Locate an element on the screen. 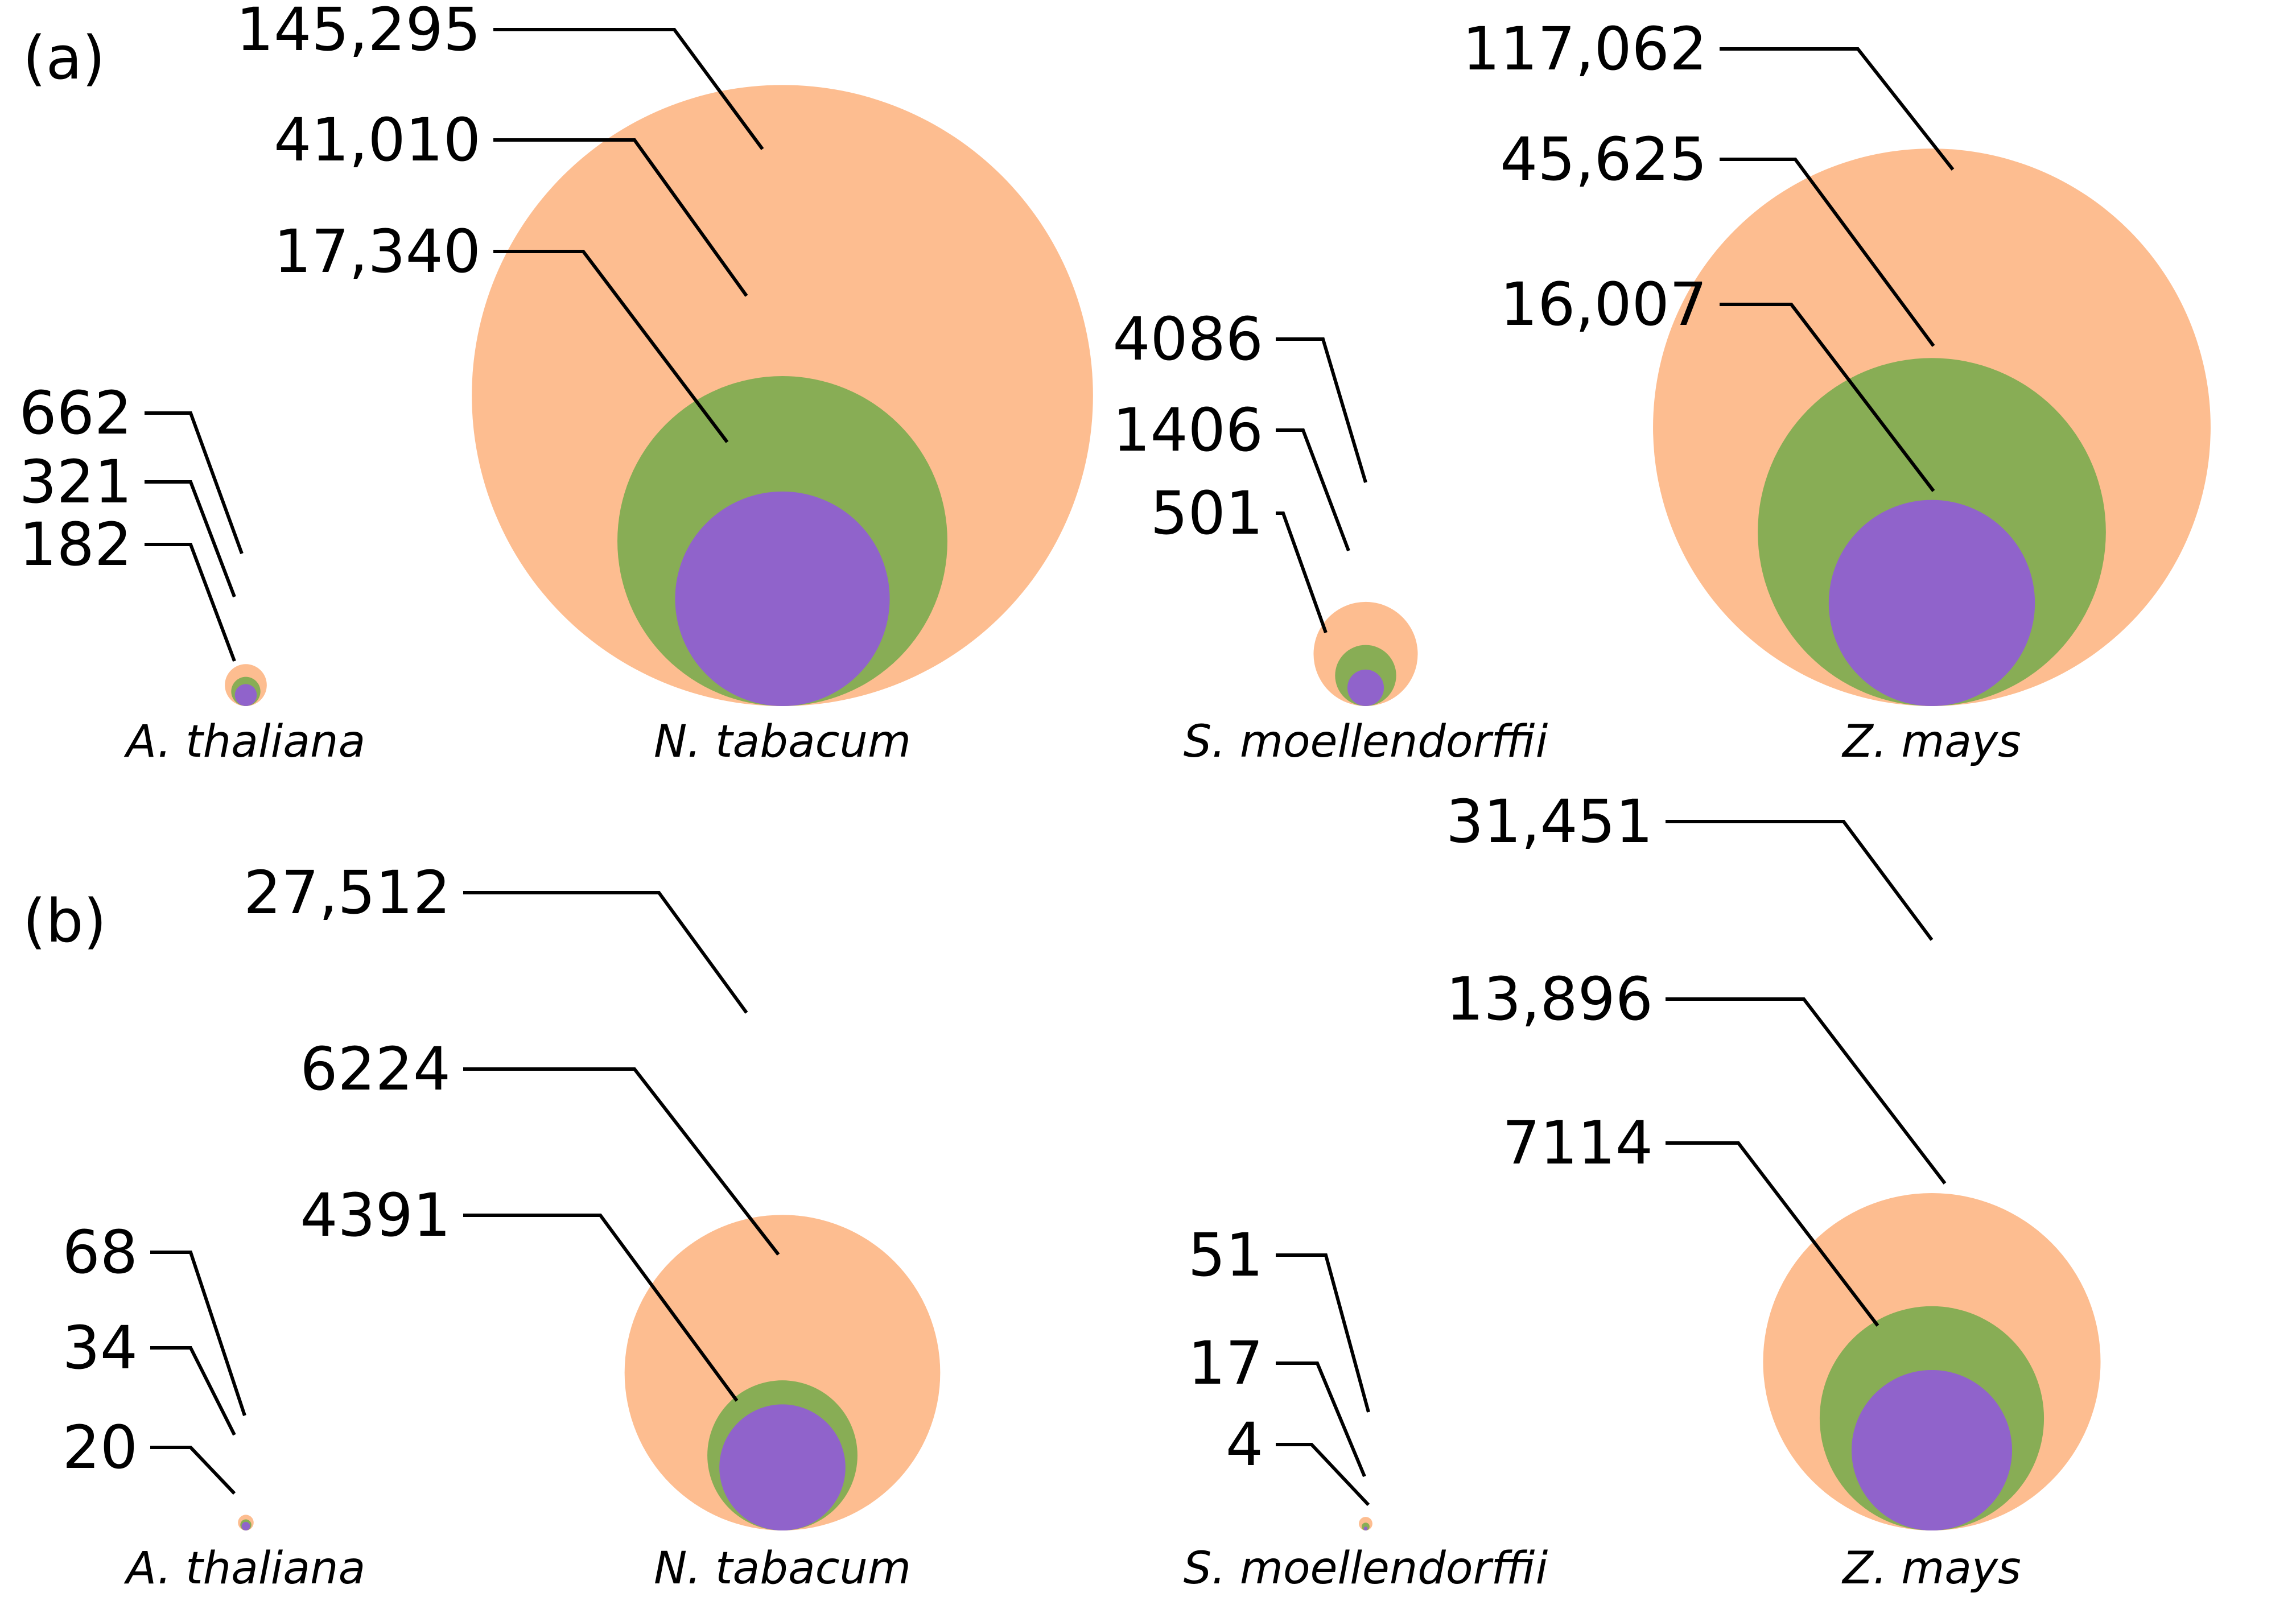 Image resolution: width=2296 pixels, height=1605 pixels. group-s-moellendorffii: 51 17 4 S. moellendorffii is located at coordinates (1366, 1407).